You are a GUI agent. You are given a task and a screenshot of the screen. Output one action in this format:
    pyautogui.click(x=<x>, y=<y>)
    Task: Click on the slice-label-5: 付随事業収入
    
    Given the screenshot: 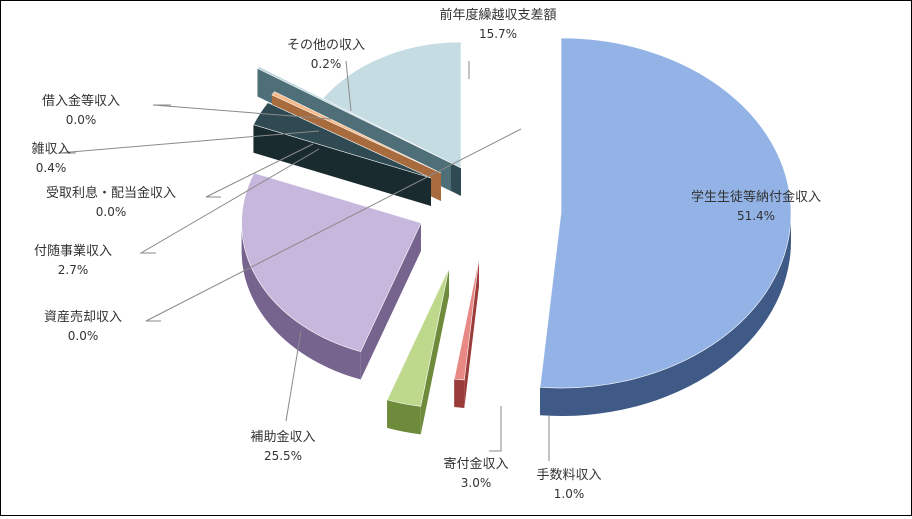 What is the action you would take?
    pyautogui.click(x=73, y=251)
    